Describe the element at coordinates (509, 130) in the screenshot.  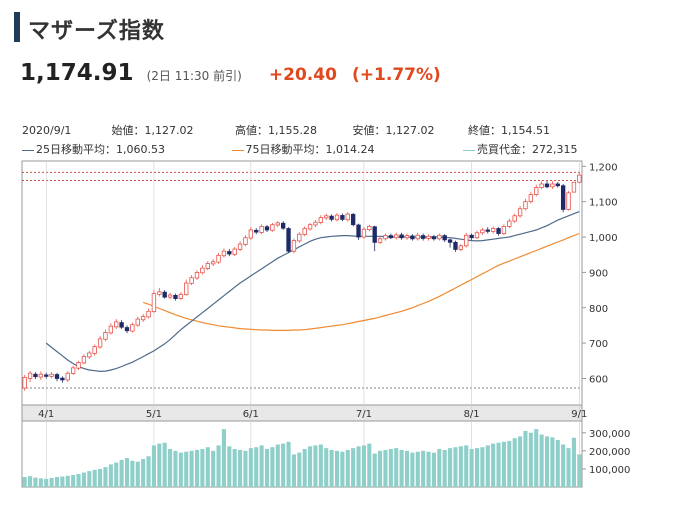
I see `stat-close: 終値：1,154.51` at that location.